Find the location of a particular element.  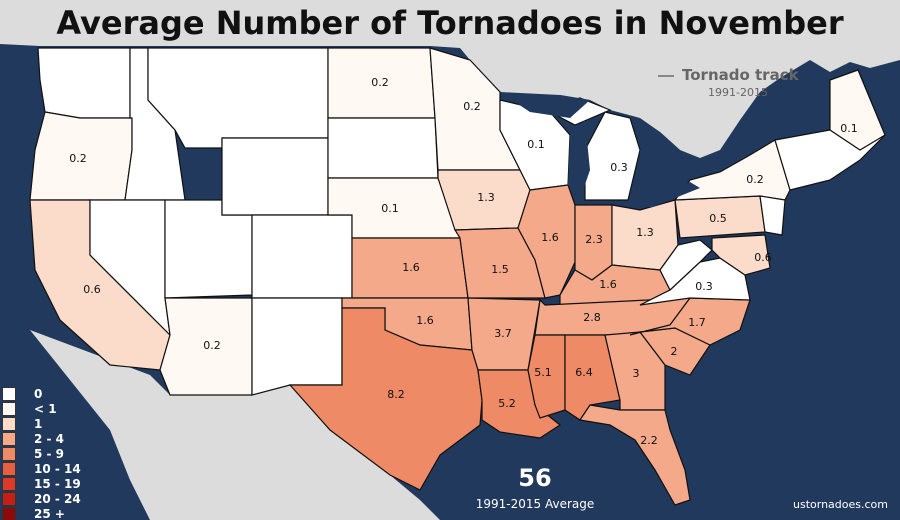

state-value-michigan: 0.3 is located at coordinates (619, 167).